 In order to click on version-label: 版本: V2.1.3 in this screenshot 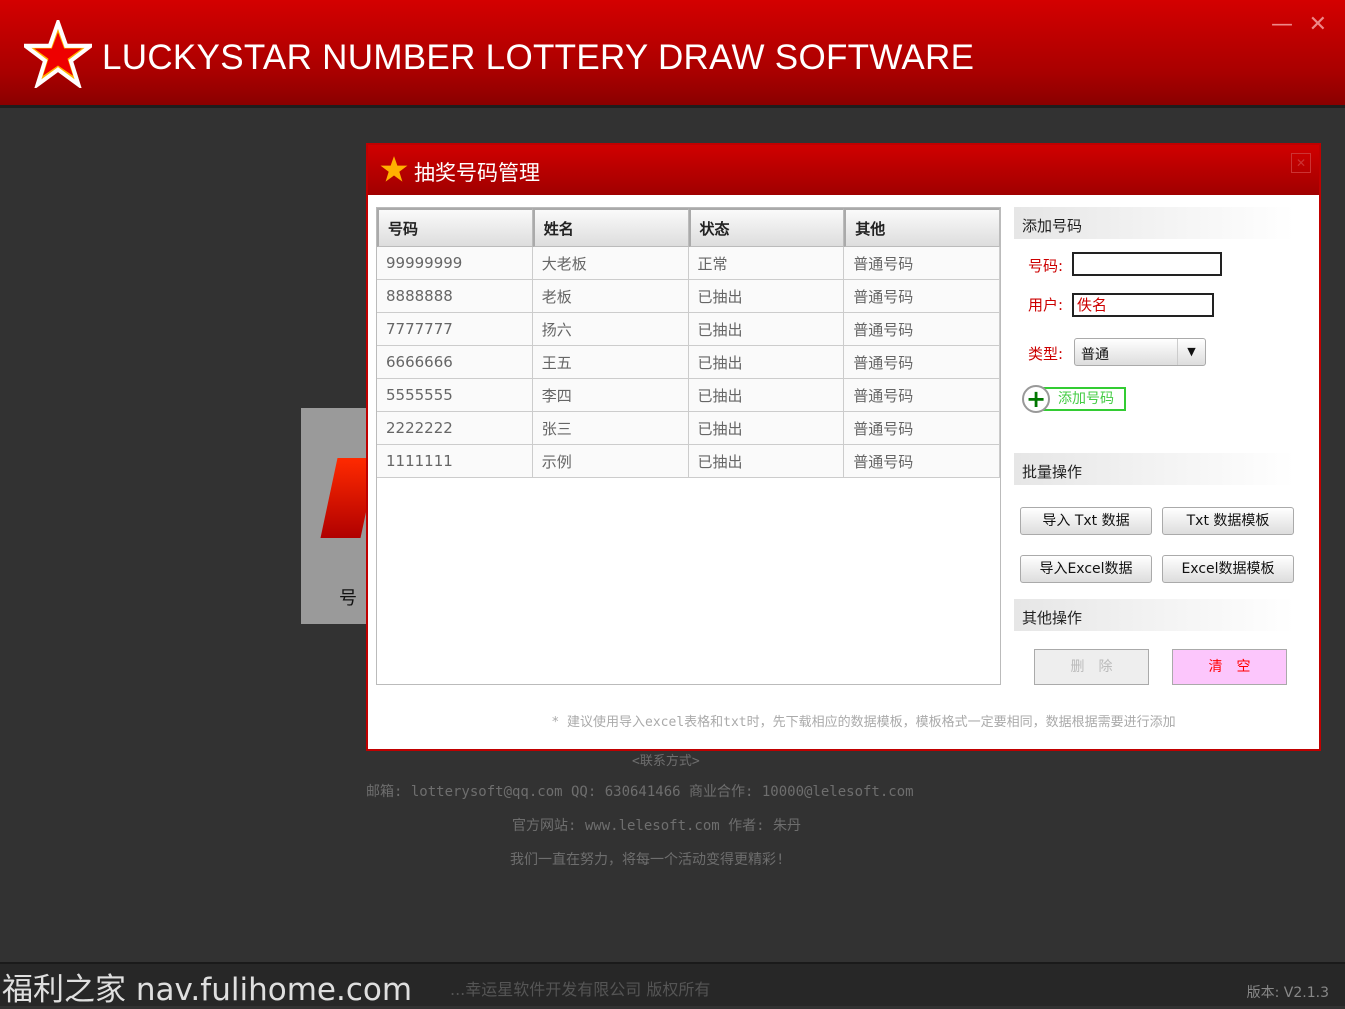, I will do `click(1287, 993)`.